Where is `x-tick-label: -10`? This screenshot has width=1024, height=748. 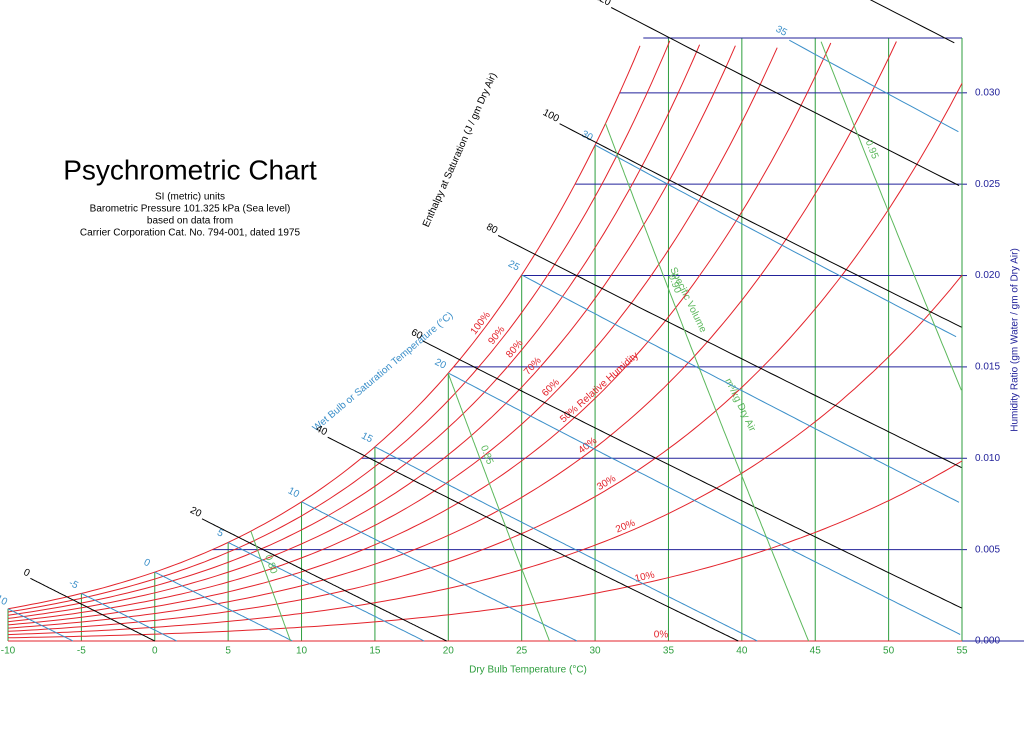 x-tick-label: -10 is located at coordinates (8, 651).